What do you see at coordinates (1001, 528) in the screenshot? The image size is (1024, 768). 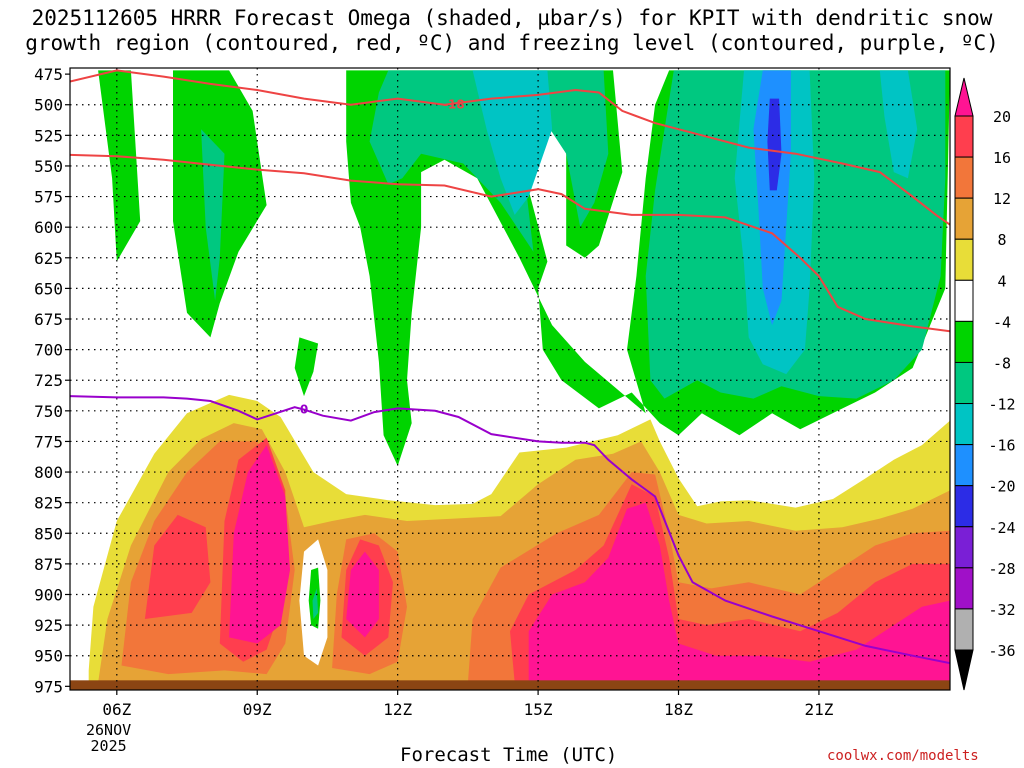 I see `colorbar-label-10: -24` at bounding box center [1001, 528].